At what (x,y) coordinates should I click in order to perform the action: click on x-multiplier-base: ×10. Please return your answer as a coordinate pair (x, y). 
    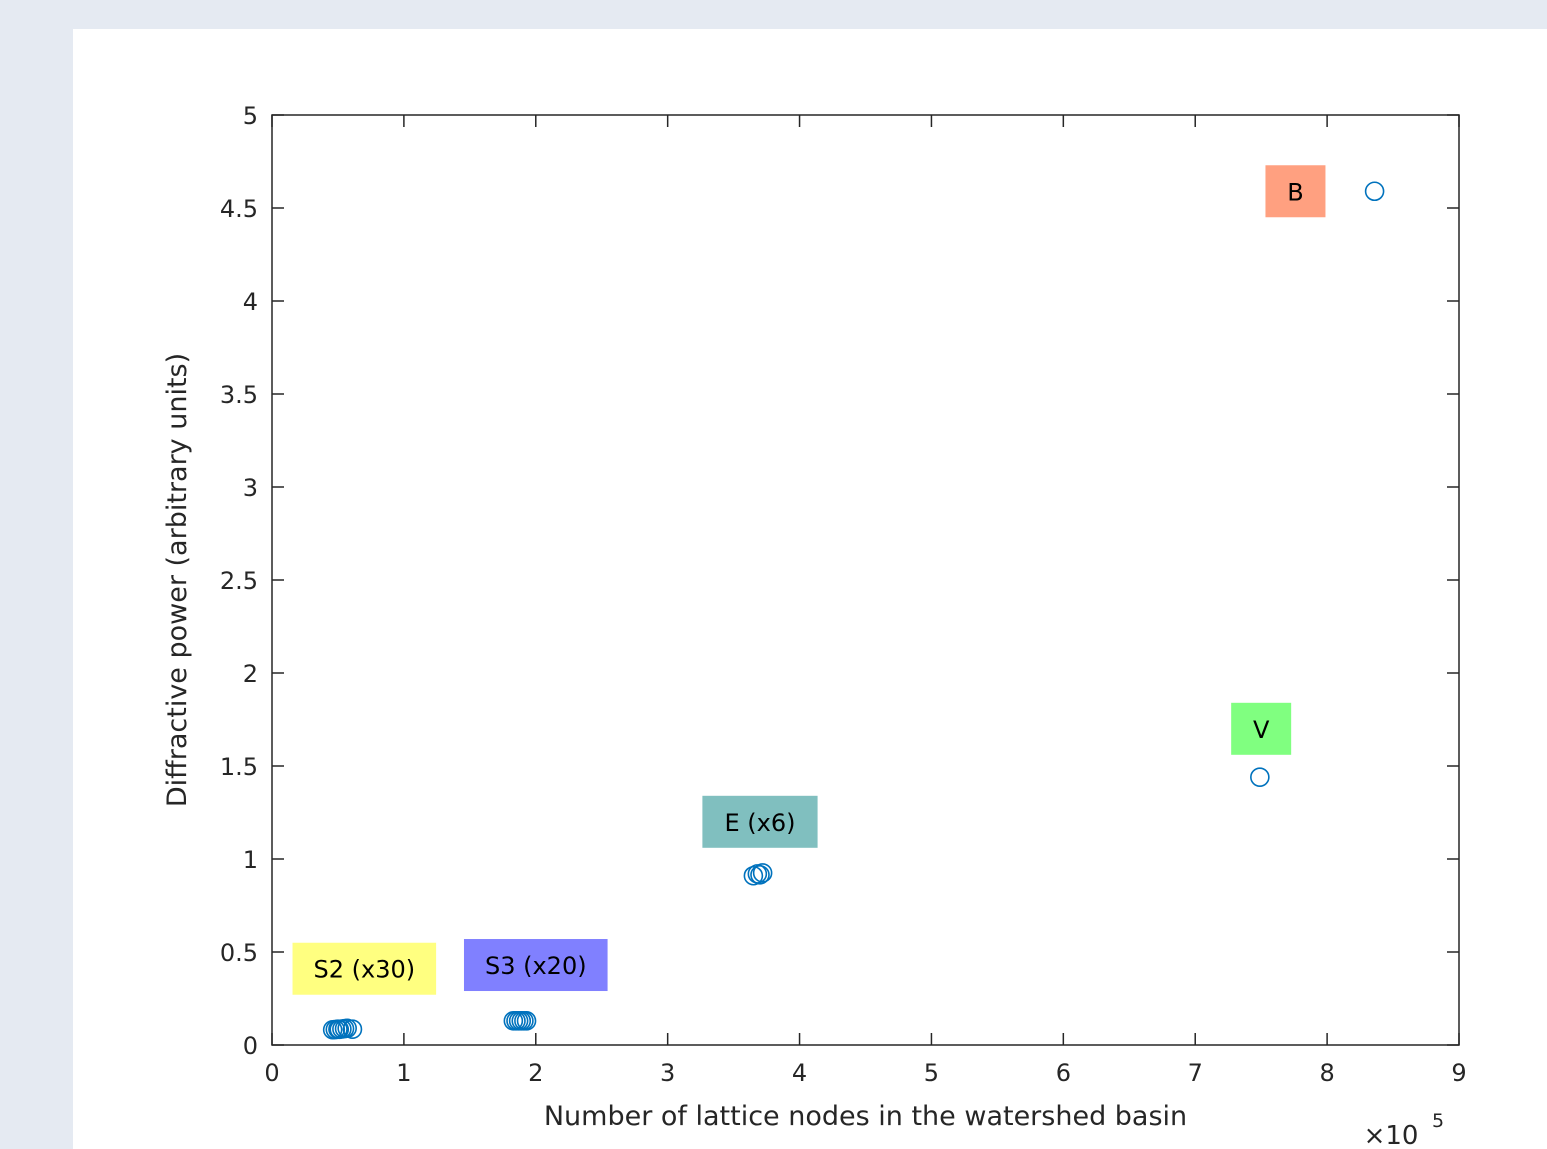
    Looking at the image, I should click on (1391, 1135).